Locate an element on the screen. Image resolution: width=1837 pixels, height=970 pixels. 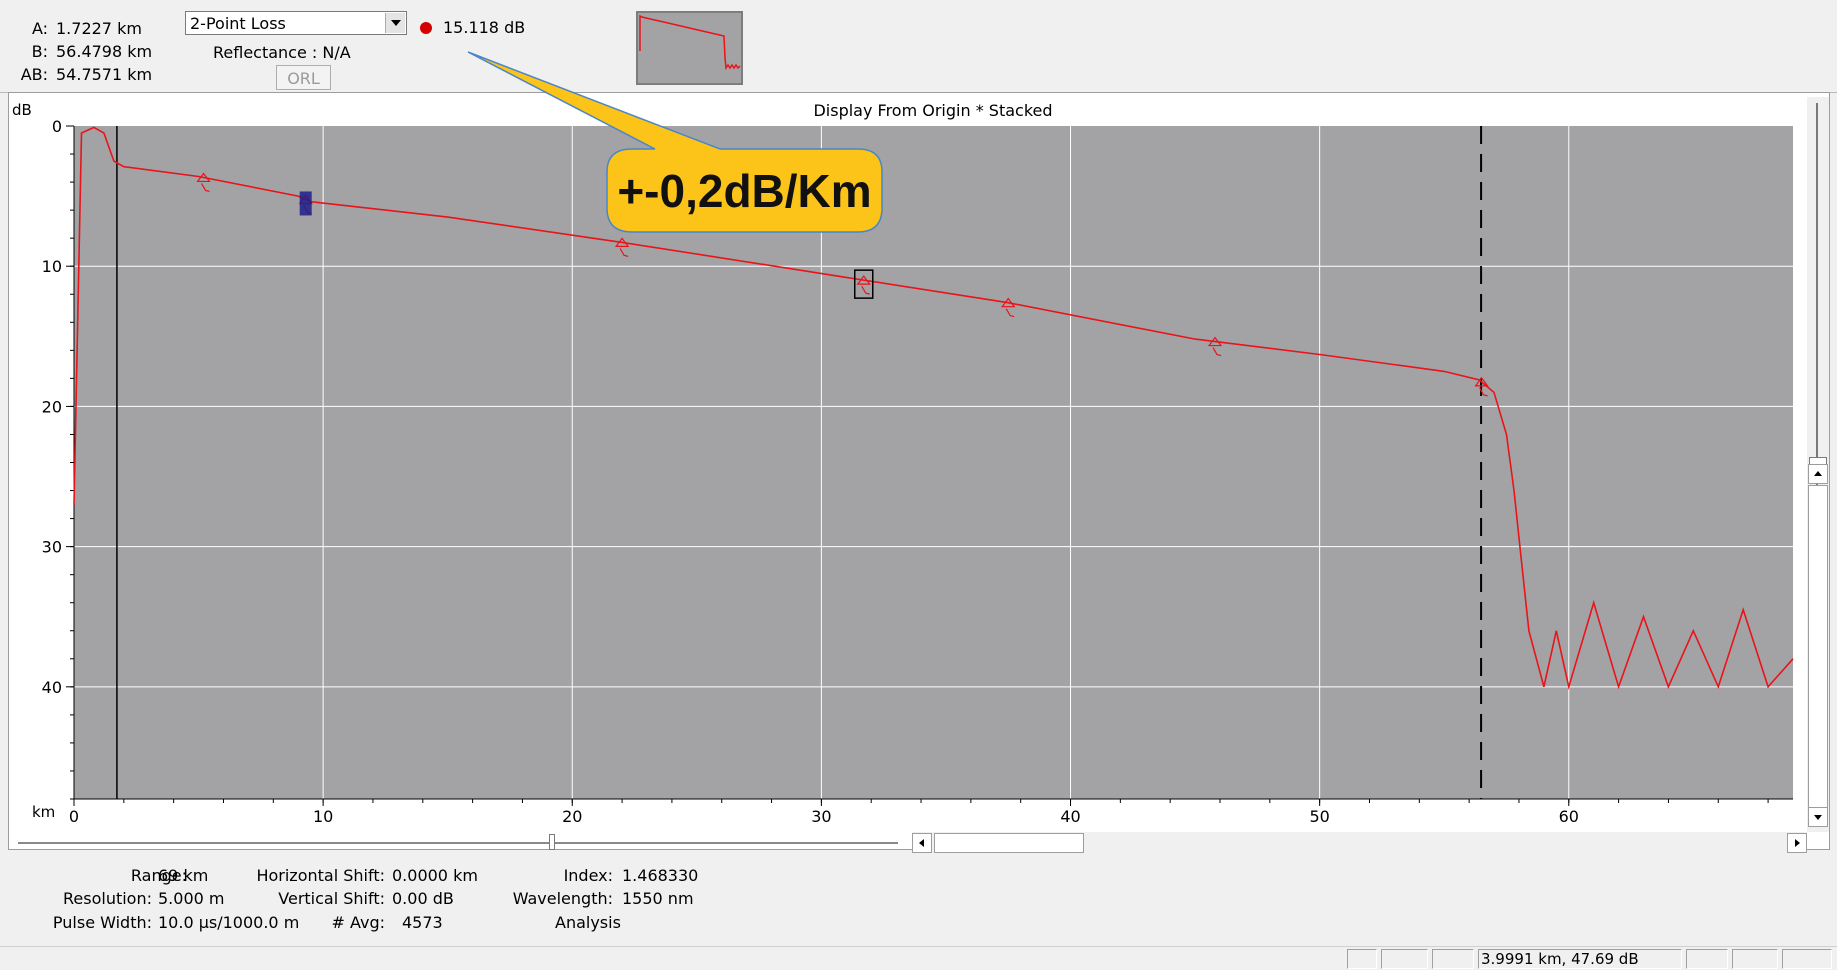
vertical-zoom-scrollbar is located at coordinates (1818, 464).